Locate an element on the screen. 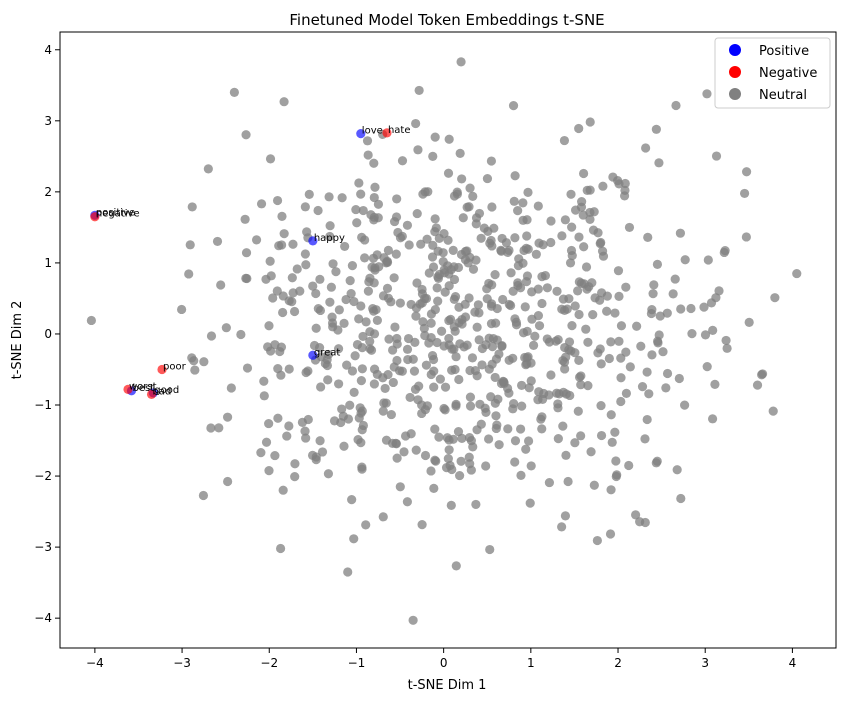 This screenshot has width=844, height=701. y-tick-label: 2 is located at coordinates (48, 192).